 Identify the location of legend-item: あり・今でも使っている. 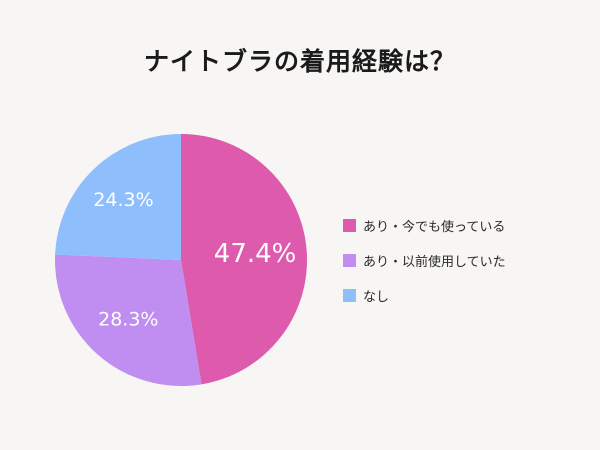
(424, 225).